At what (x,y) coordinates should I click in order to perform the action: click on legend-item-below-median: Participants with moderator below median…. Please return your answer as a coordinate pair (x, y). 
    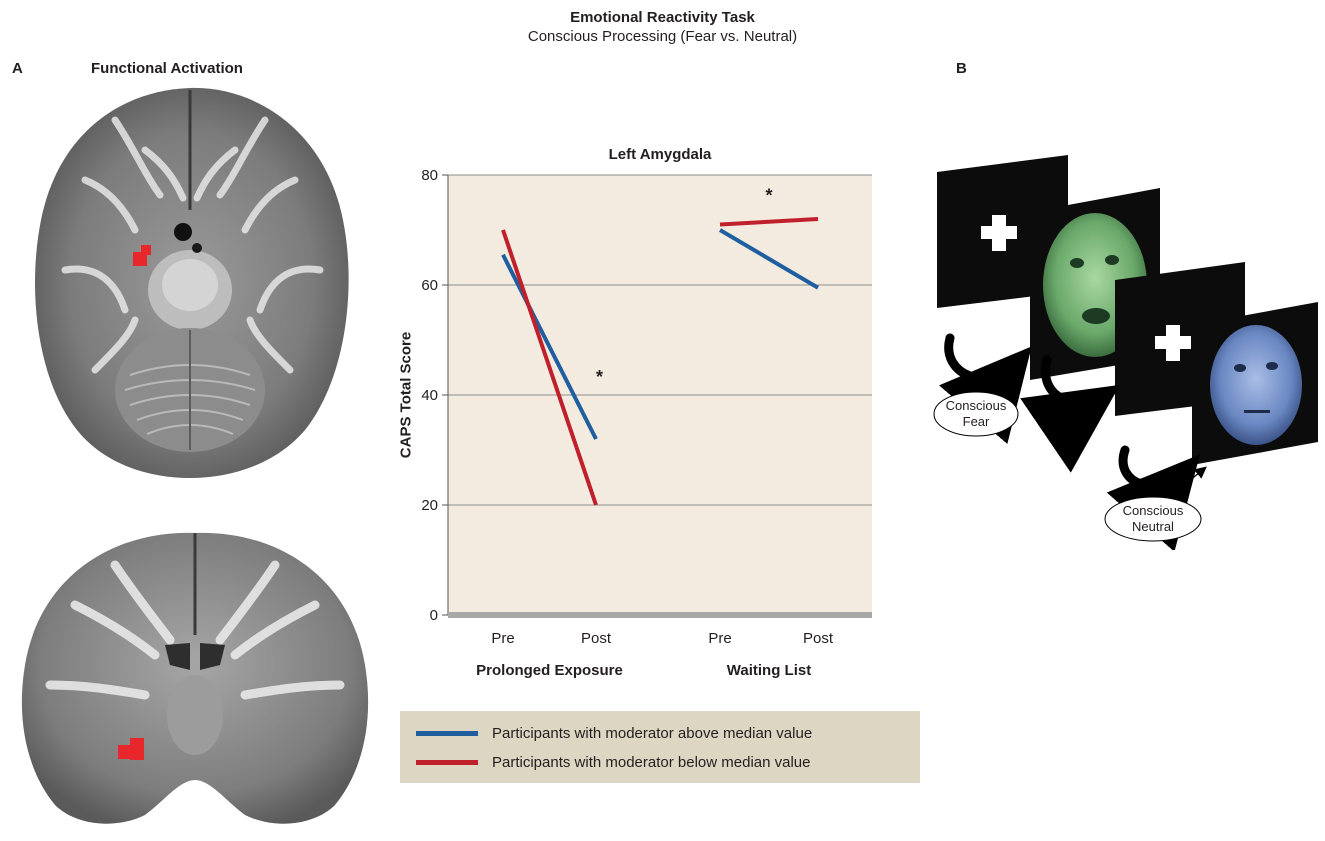
    Looking at the image, I should click on (613, 762).